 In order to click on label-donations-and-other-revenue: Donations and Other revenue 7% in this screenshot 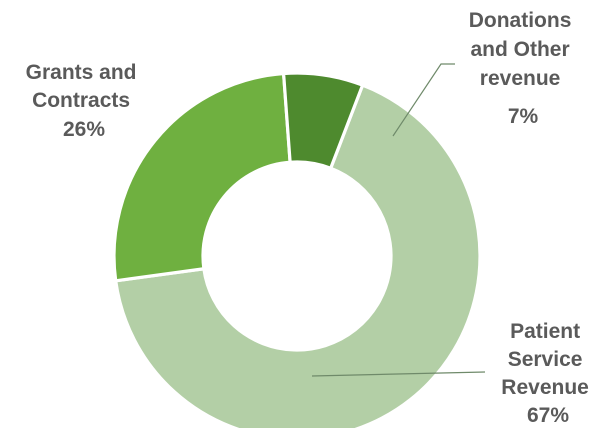, I will do `click(523, 68)`.